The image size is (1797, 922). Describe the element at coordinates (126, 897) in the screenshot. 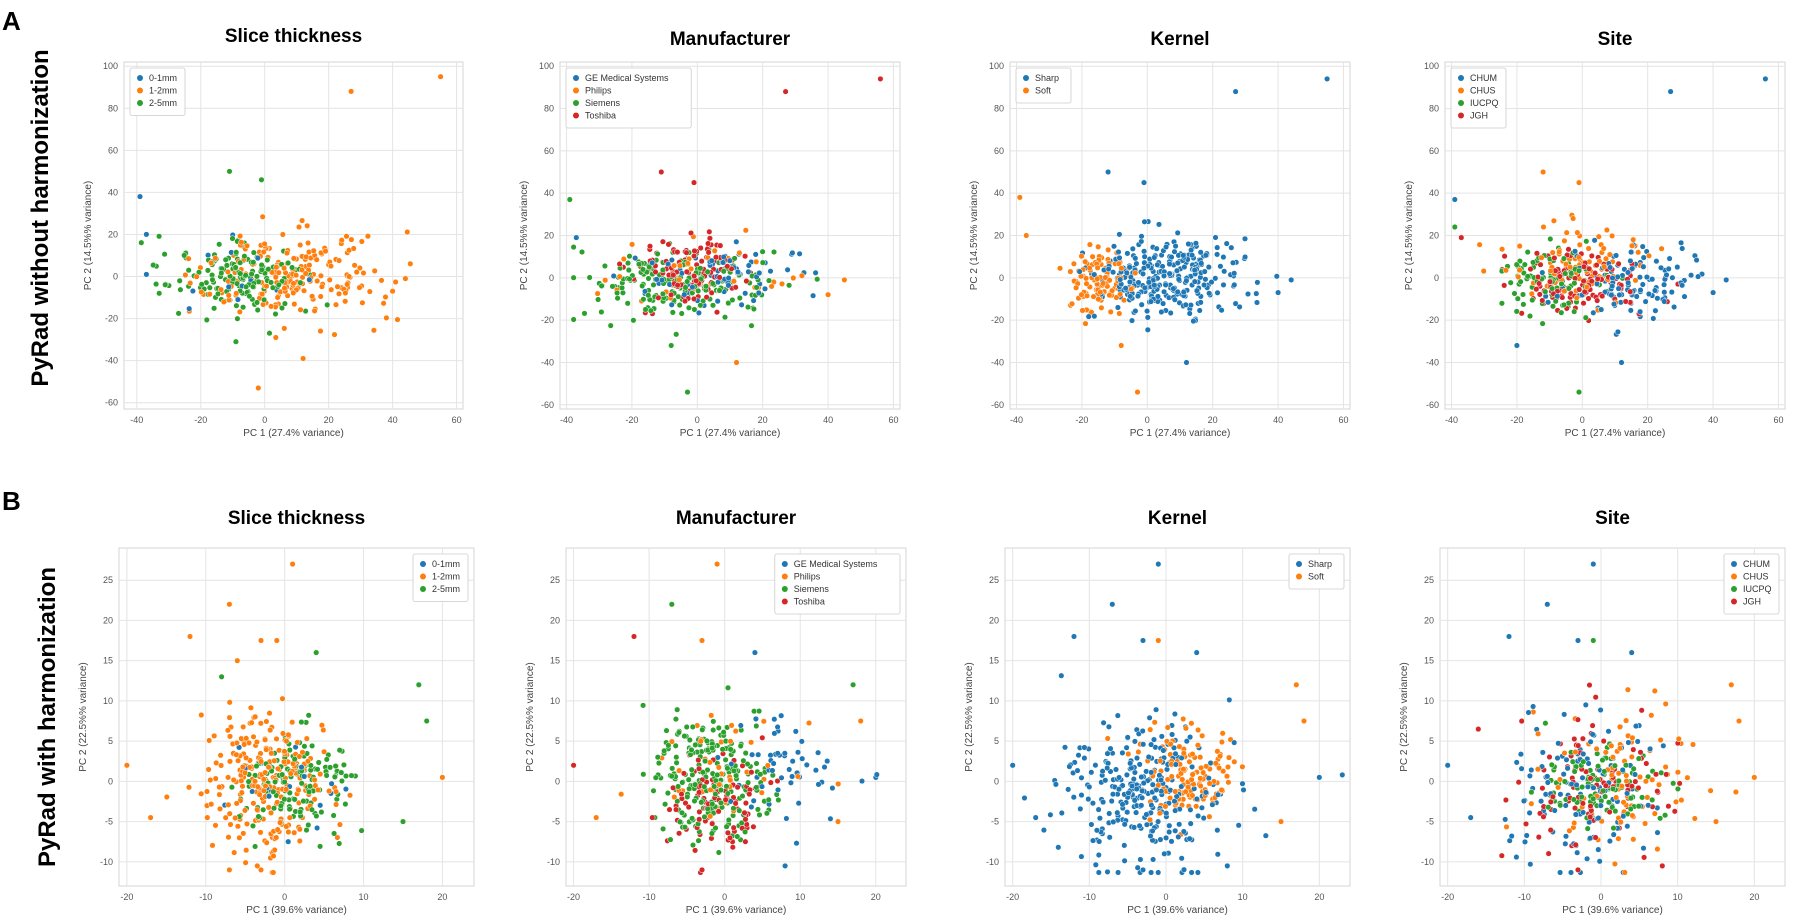

I see `x-tick-label: -20` at that location.